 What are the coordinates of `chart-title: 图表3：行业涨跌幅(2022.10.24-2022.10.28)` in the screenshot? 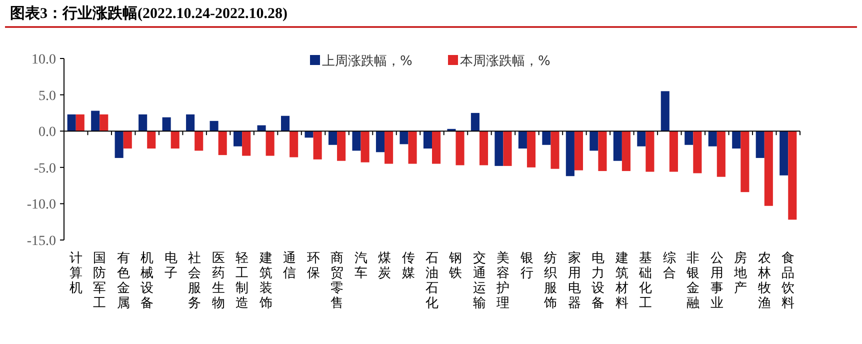 It's located at (149, 13).